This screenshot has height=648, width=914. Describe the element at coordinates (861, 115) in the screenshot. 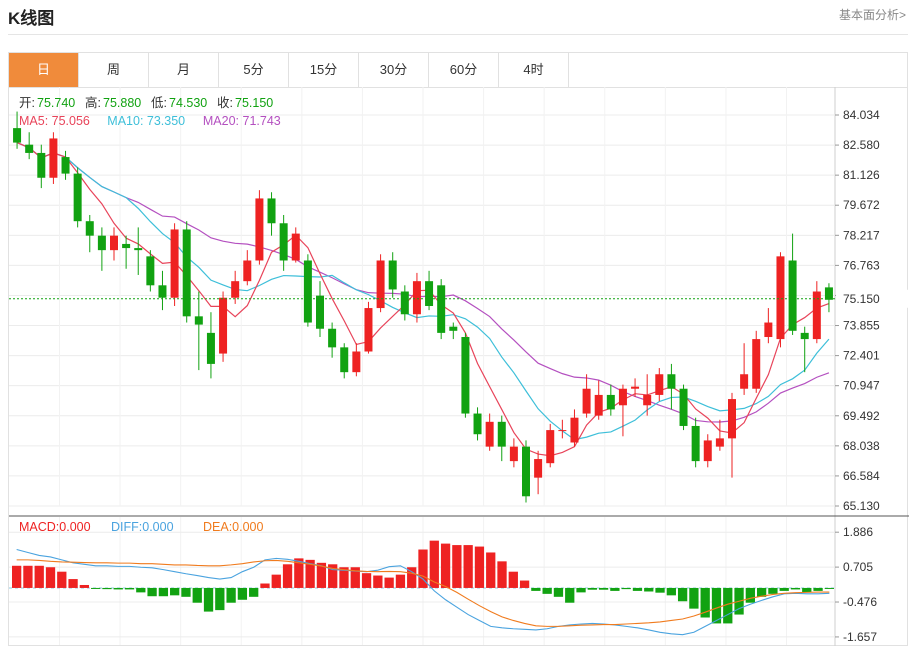

I see `price-tick-label: 84.034` at that location.